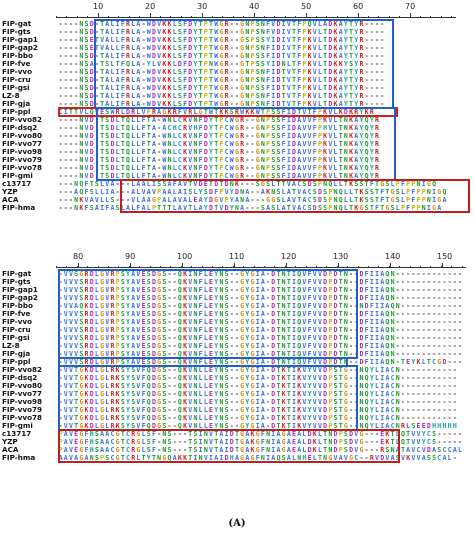 The width and height of the screenshot is (474, 535). Describe the element at coordinates (128, 88) in the screenshot. I see `residue: R` at that location.